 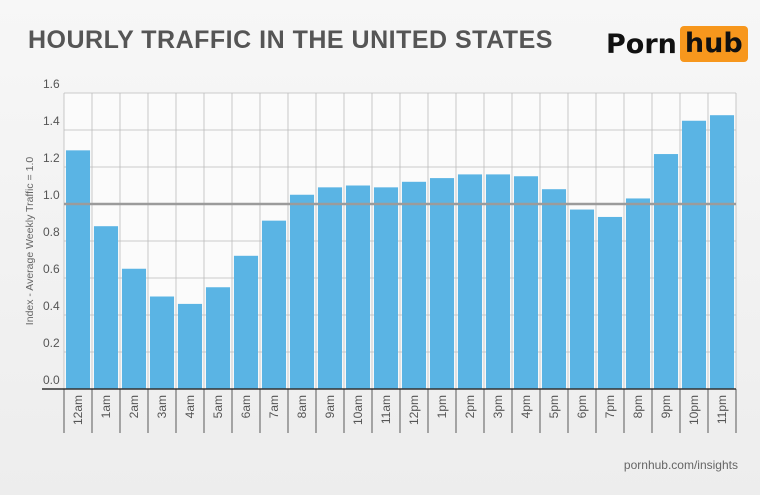 I want to click on x-tick-label: 3pm, so click(x=498, y=406).